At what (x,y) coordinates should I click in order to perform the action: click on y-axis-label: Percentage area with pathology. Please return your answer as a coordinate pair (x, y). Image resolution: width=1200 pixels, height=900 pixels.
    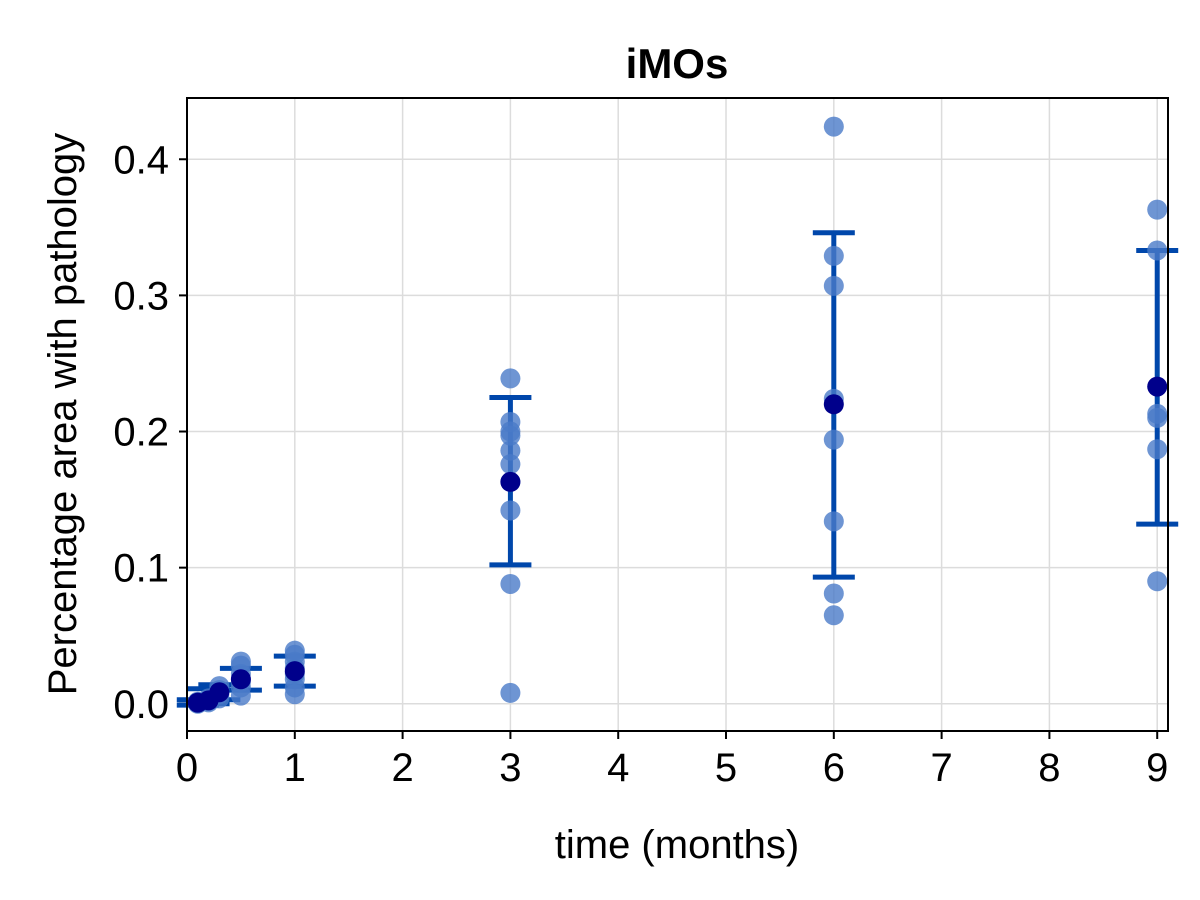
    Looking at the image, I should click on (63, 414).